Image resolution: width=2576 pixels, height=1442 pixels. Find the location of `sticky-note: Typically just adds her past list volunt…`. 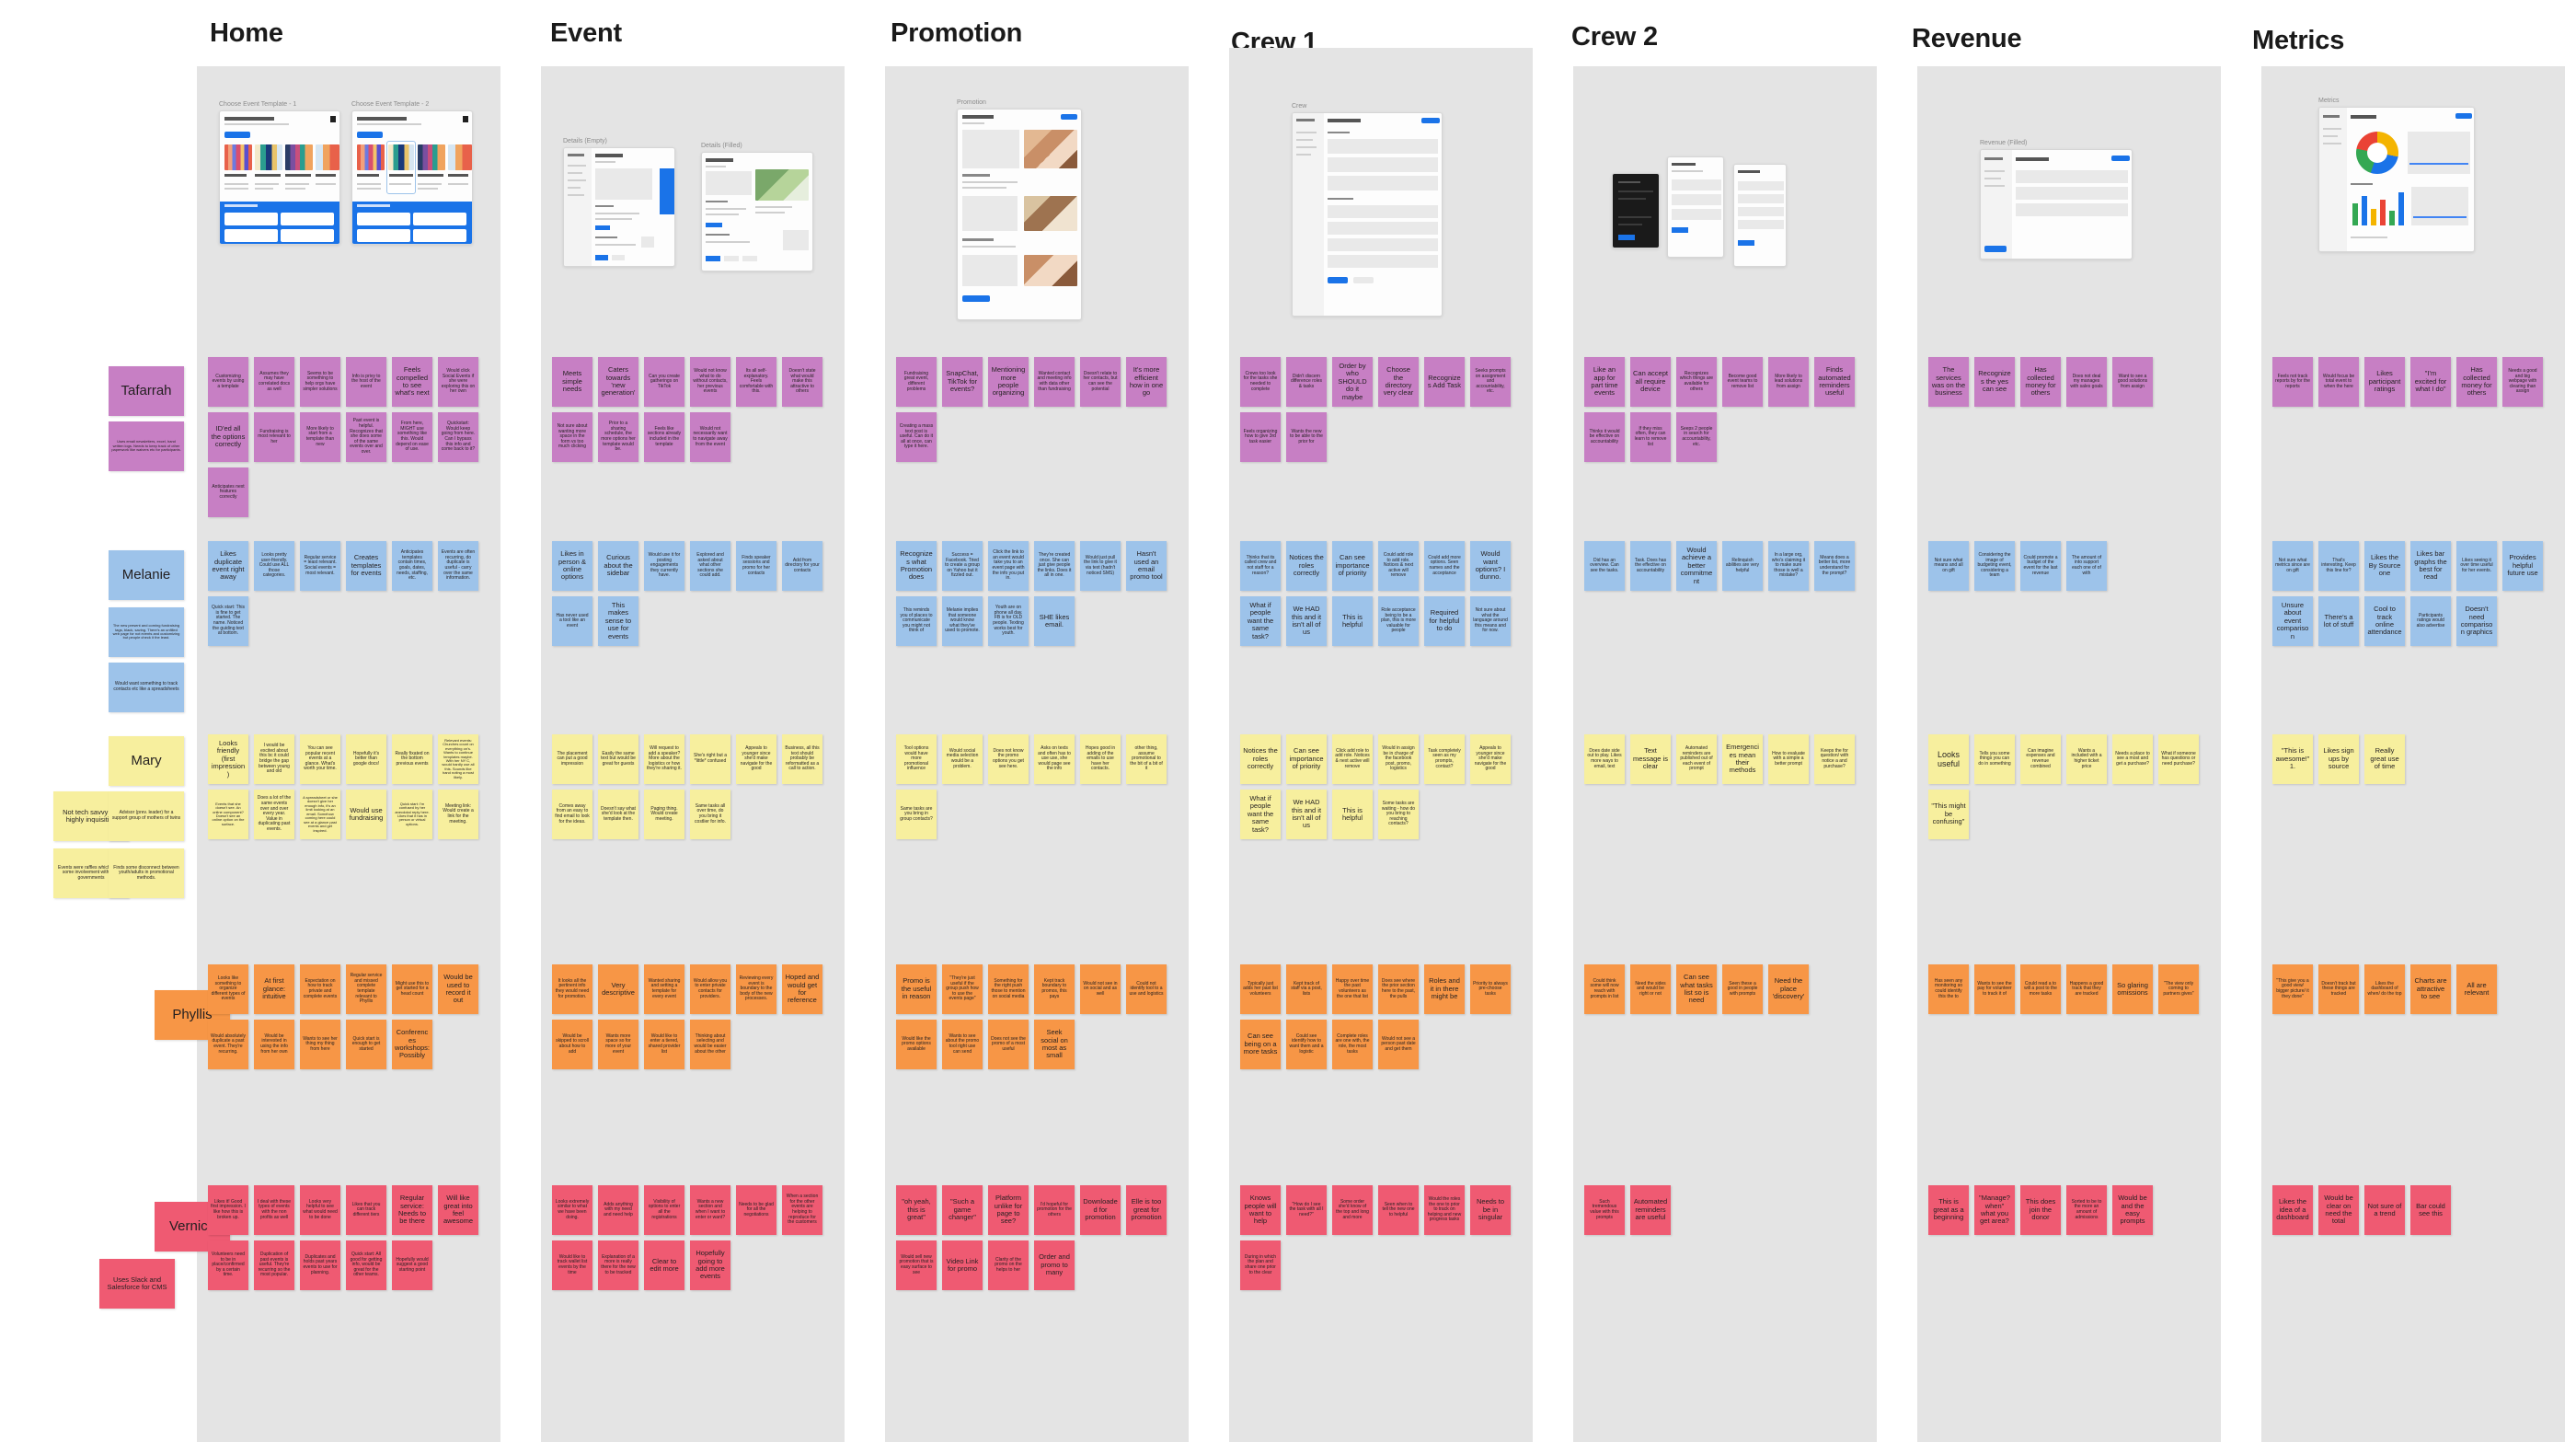

sticky-note: Typically just adds her past list volunt… is located at coordinates (1260, 989).